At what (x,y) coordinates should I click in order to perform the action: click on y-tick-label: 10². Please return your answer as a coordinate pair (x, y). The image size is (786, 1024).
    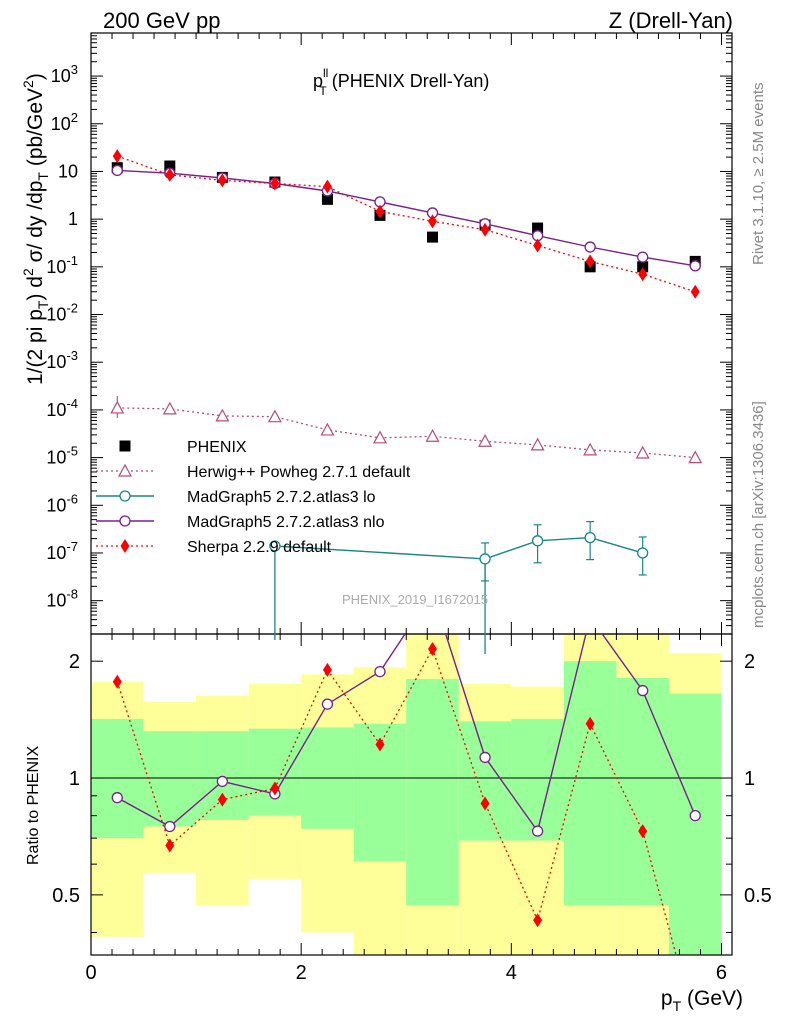
    Looking at the image, I should click on (64, 122).